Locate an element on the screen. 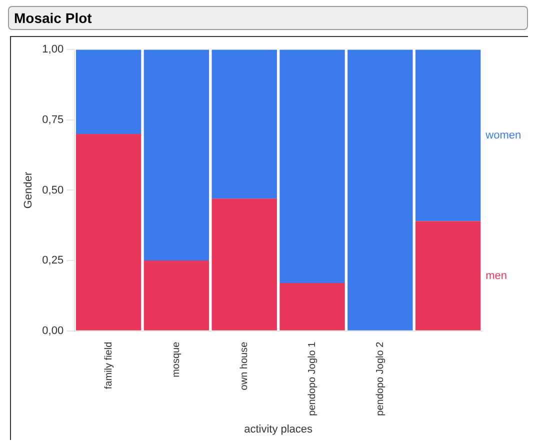 Image resolution: width=537 pixels, height=446 pixels. y-tick-label: 0,00 is located at coordinates (53, 330).